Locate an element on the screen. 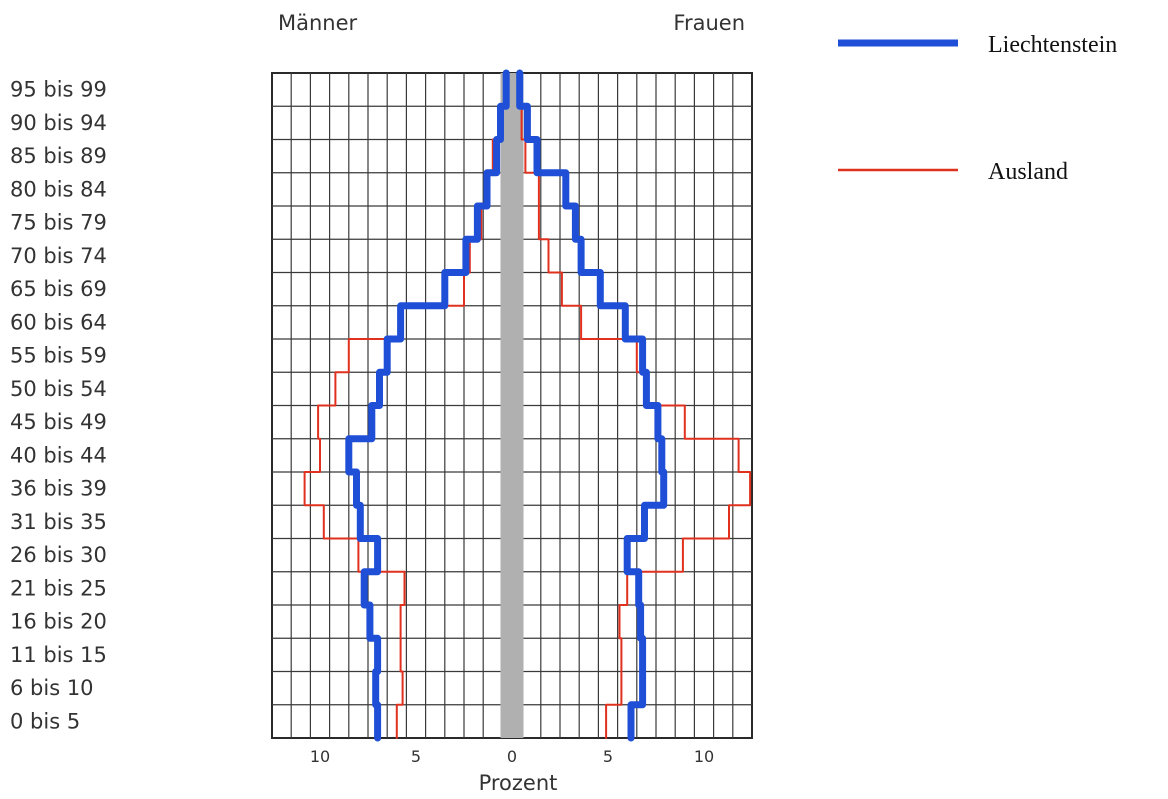 The height and width of the screenshot is (799, 1168). x-tick-label: 0 is located at coordinates (512, 756).